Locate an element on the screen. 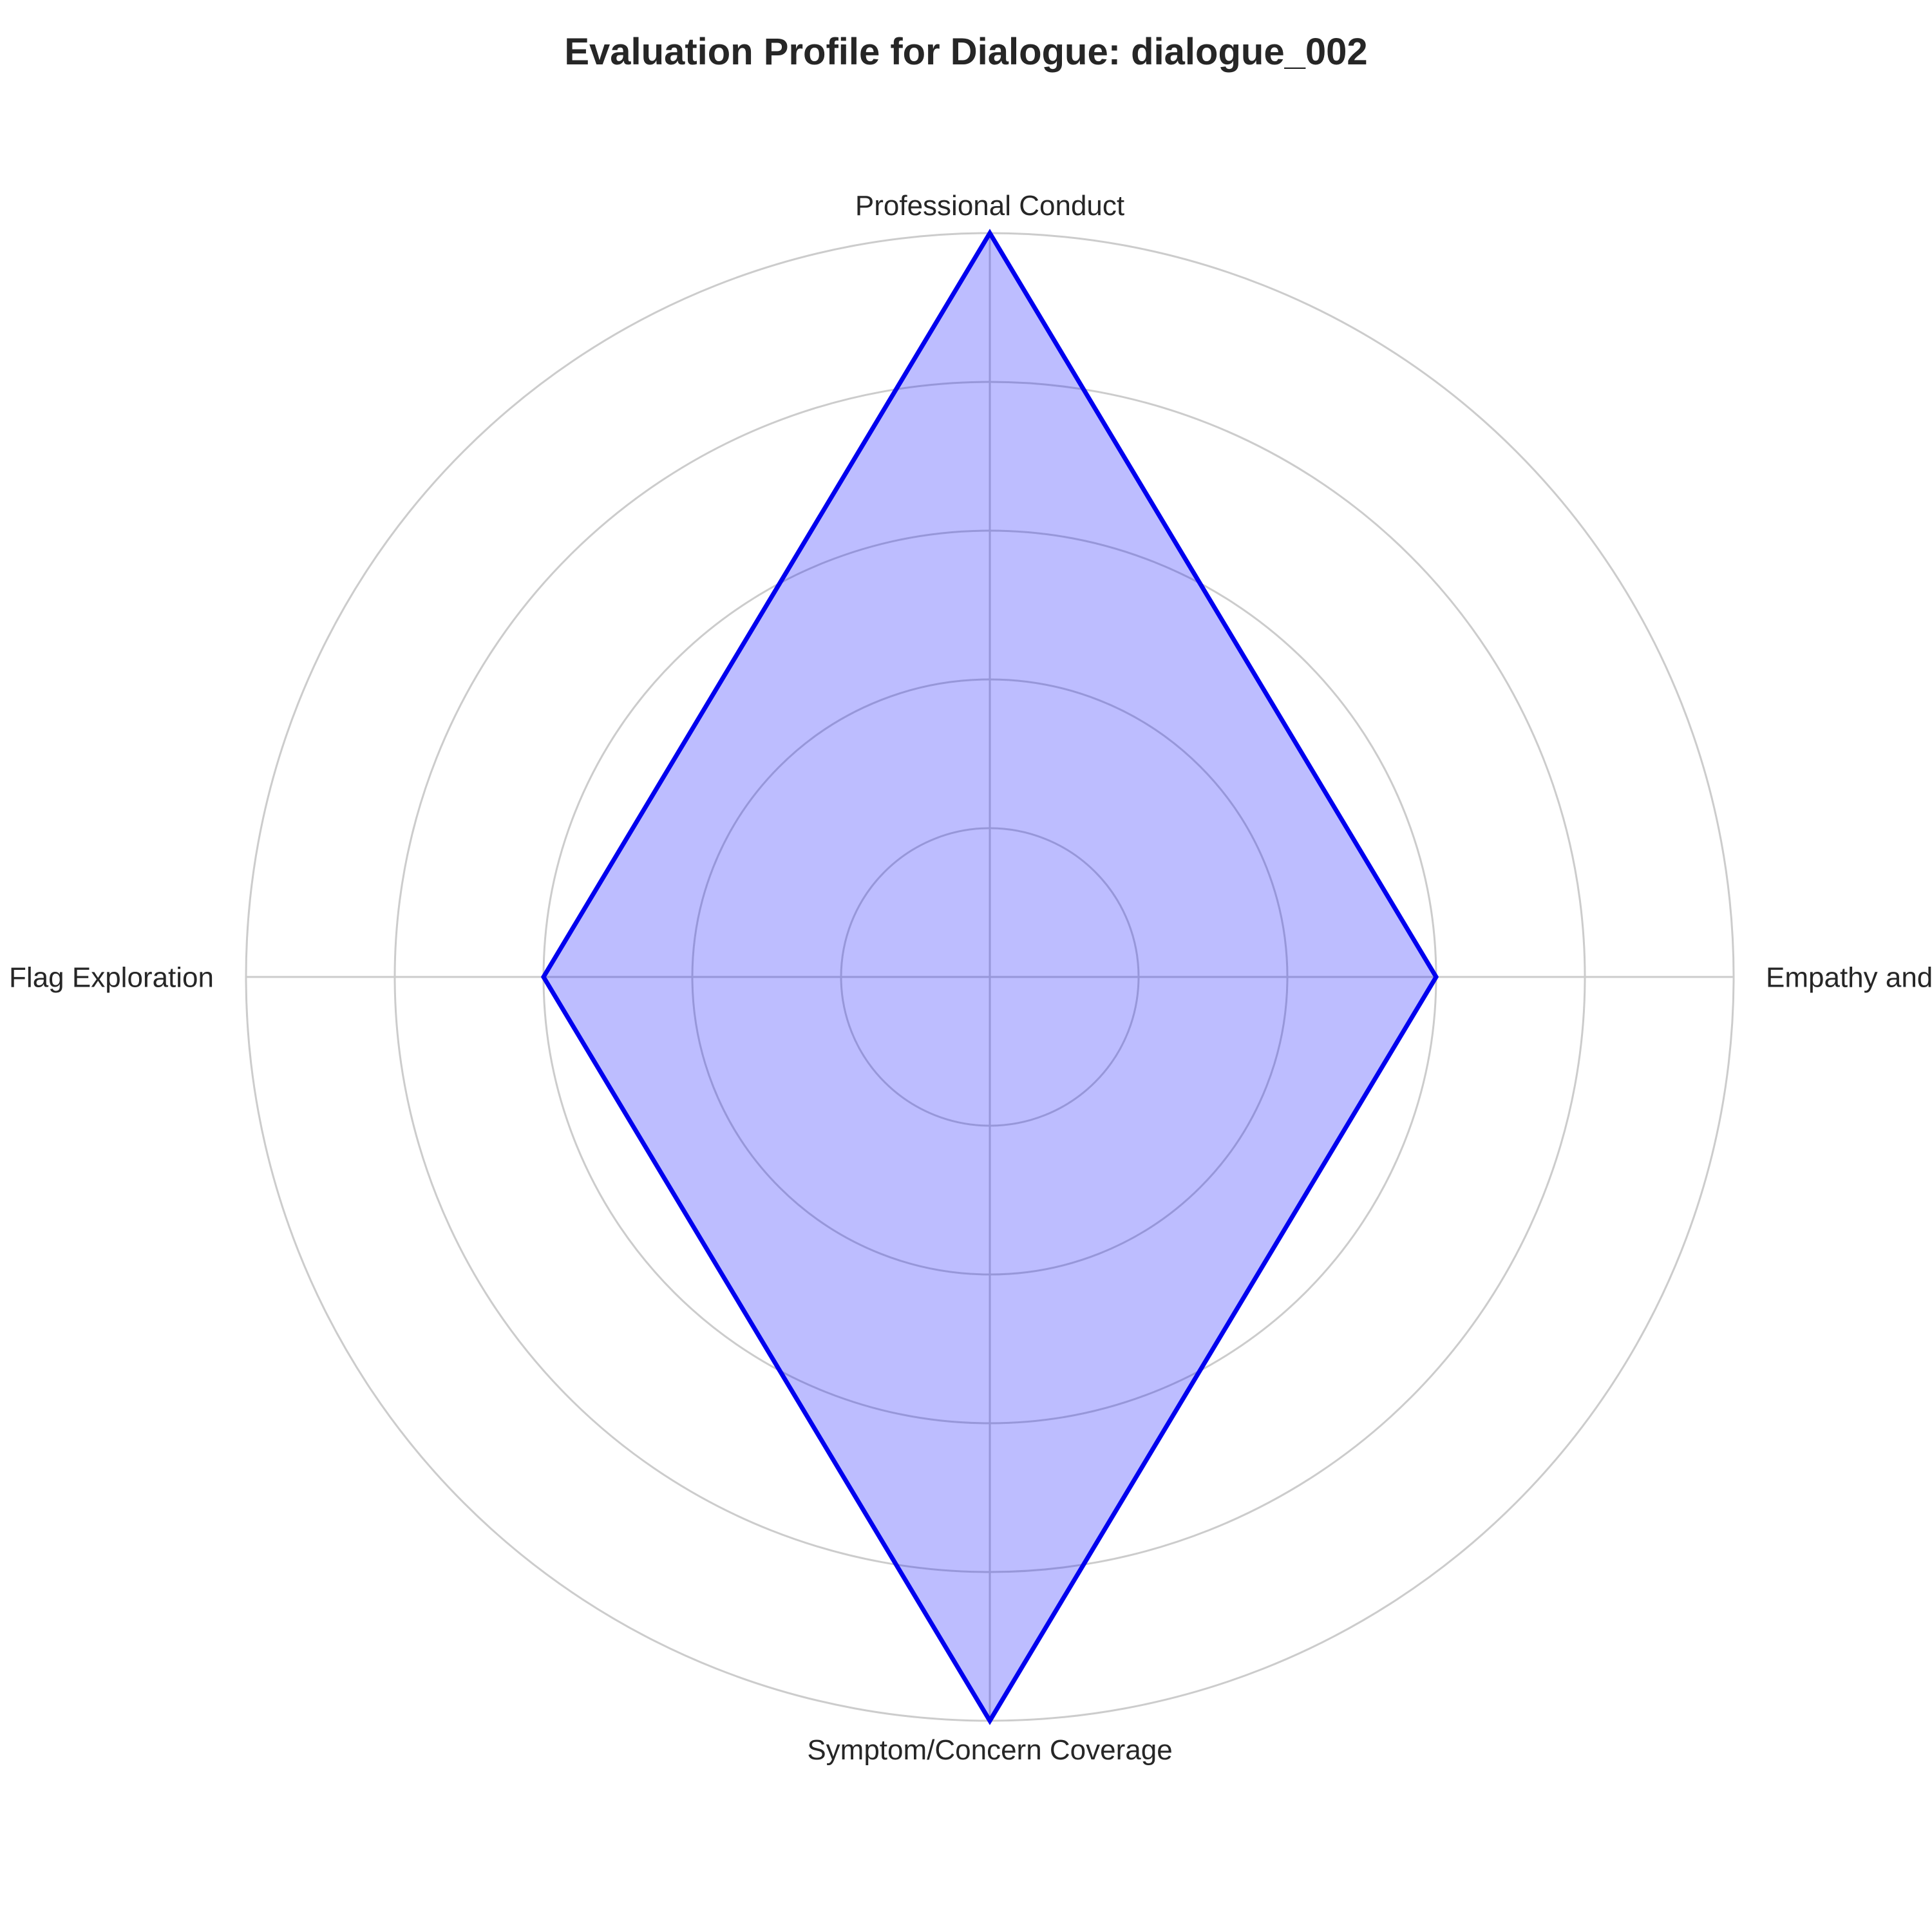 The image size is (1932, 1932). axis-label-1: Professional Conduct is located at coordinates (989, 206).